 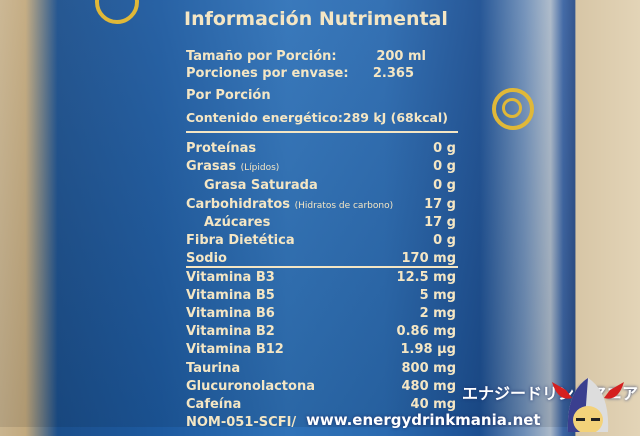 I want to click on servings-label: Porciones por envase:, so click(x=267, y=73).